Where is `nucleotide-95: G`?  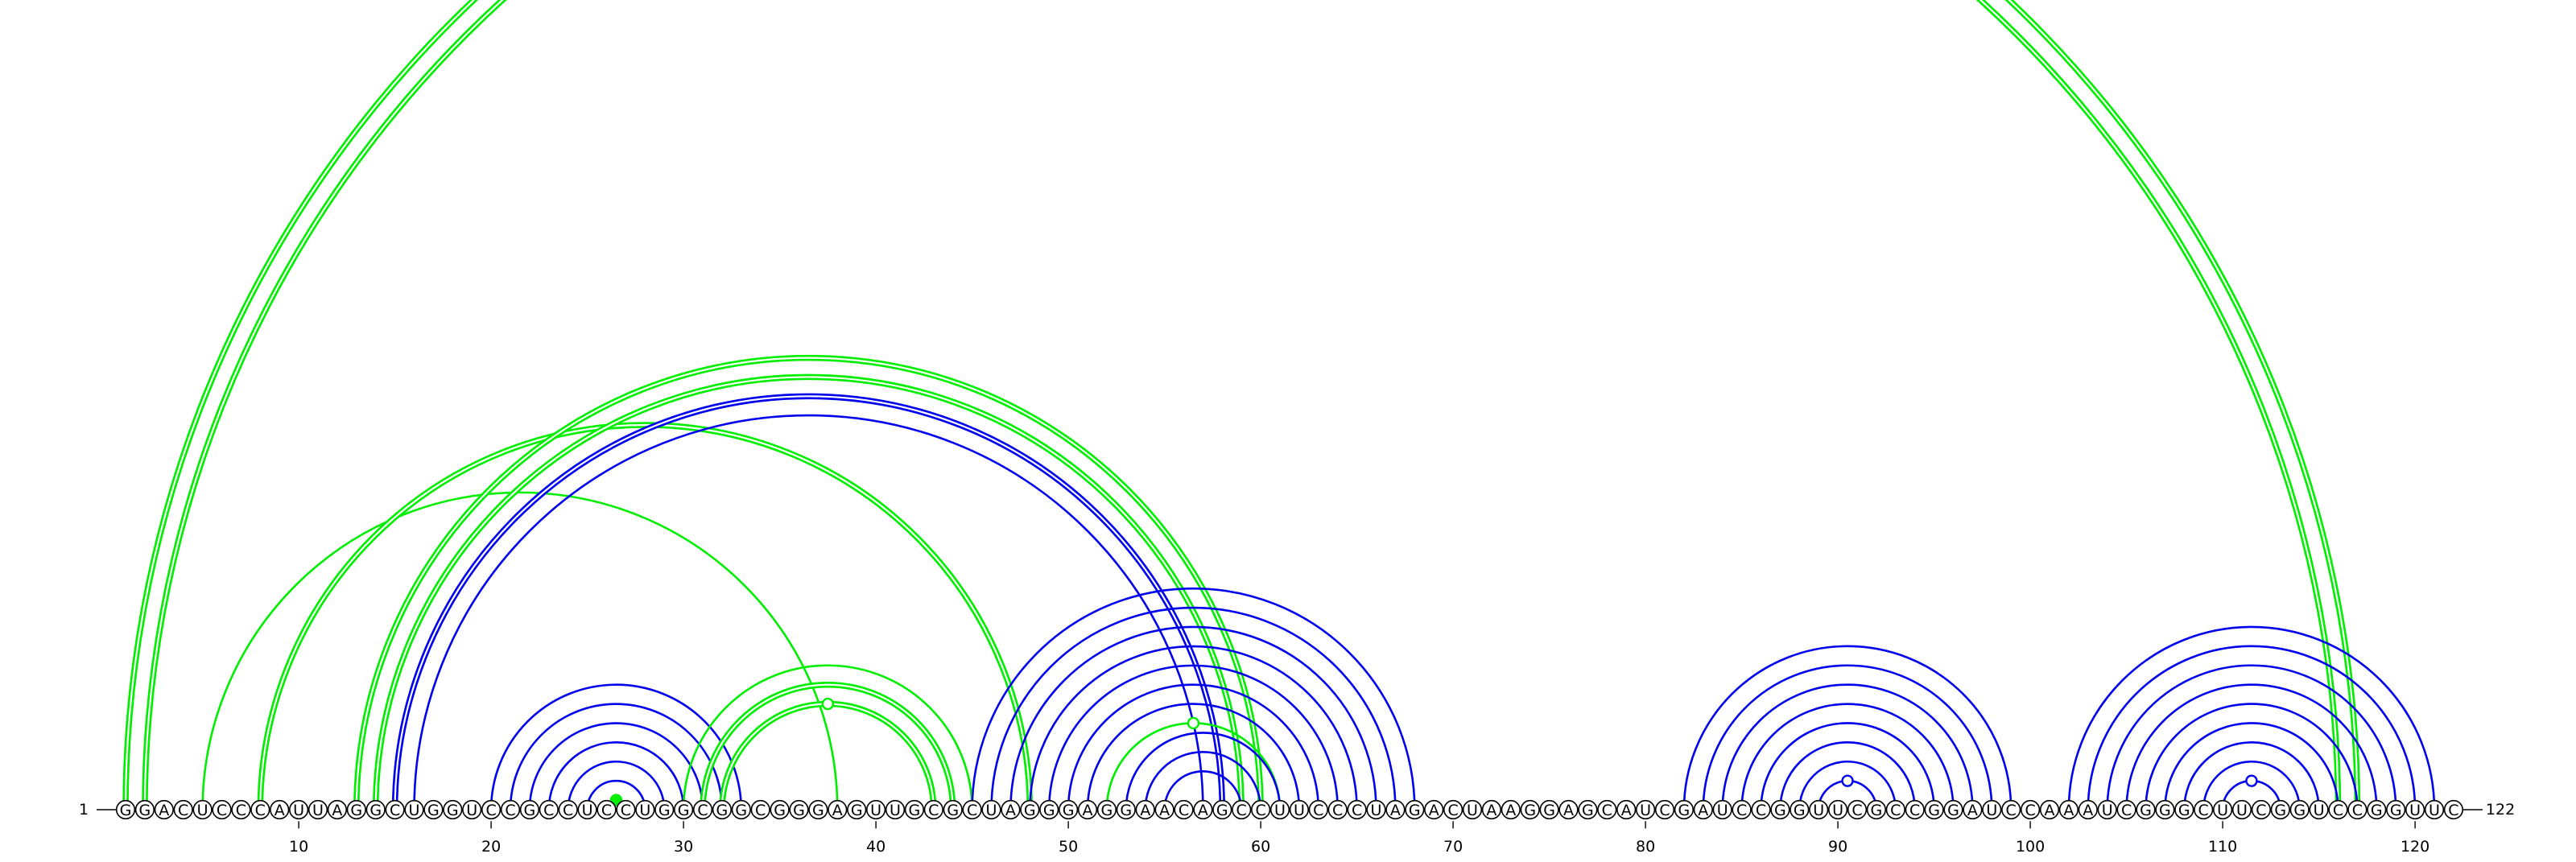
nucleotide-95: G is located at coordinates (1934, 810).